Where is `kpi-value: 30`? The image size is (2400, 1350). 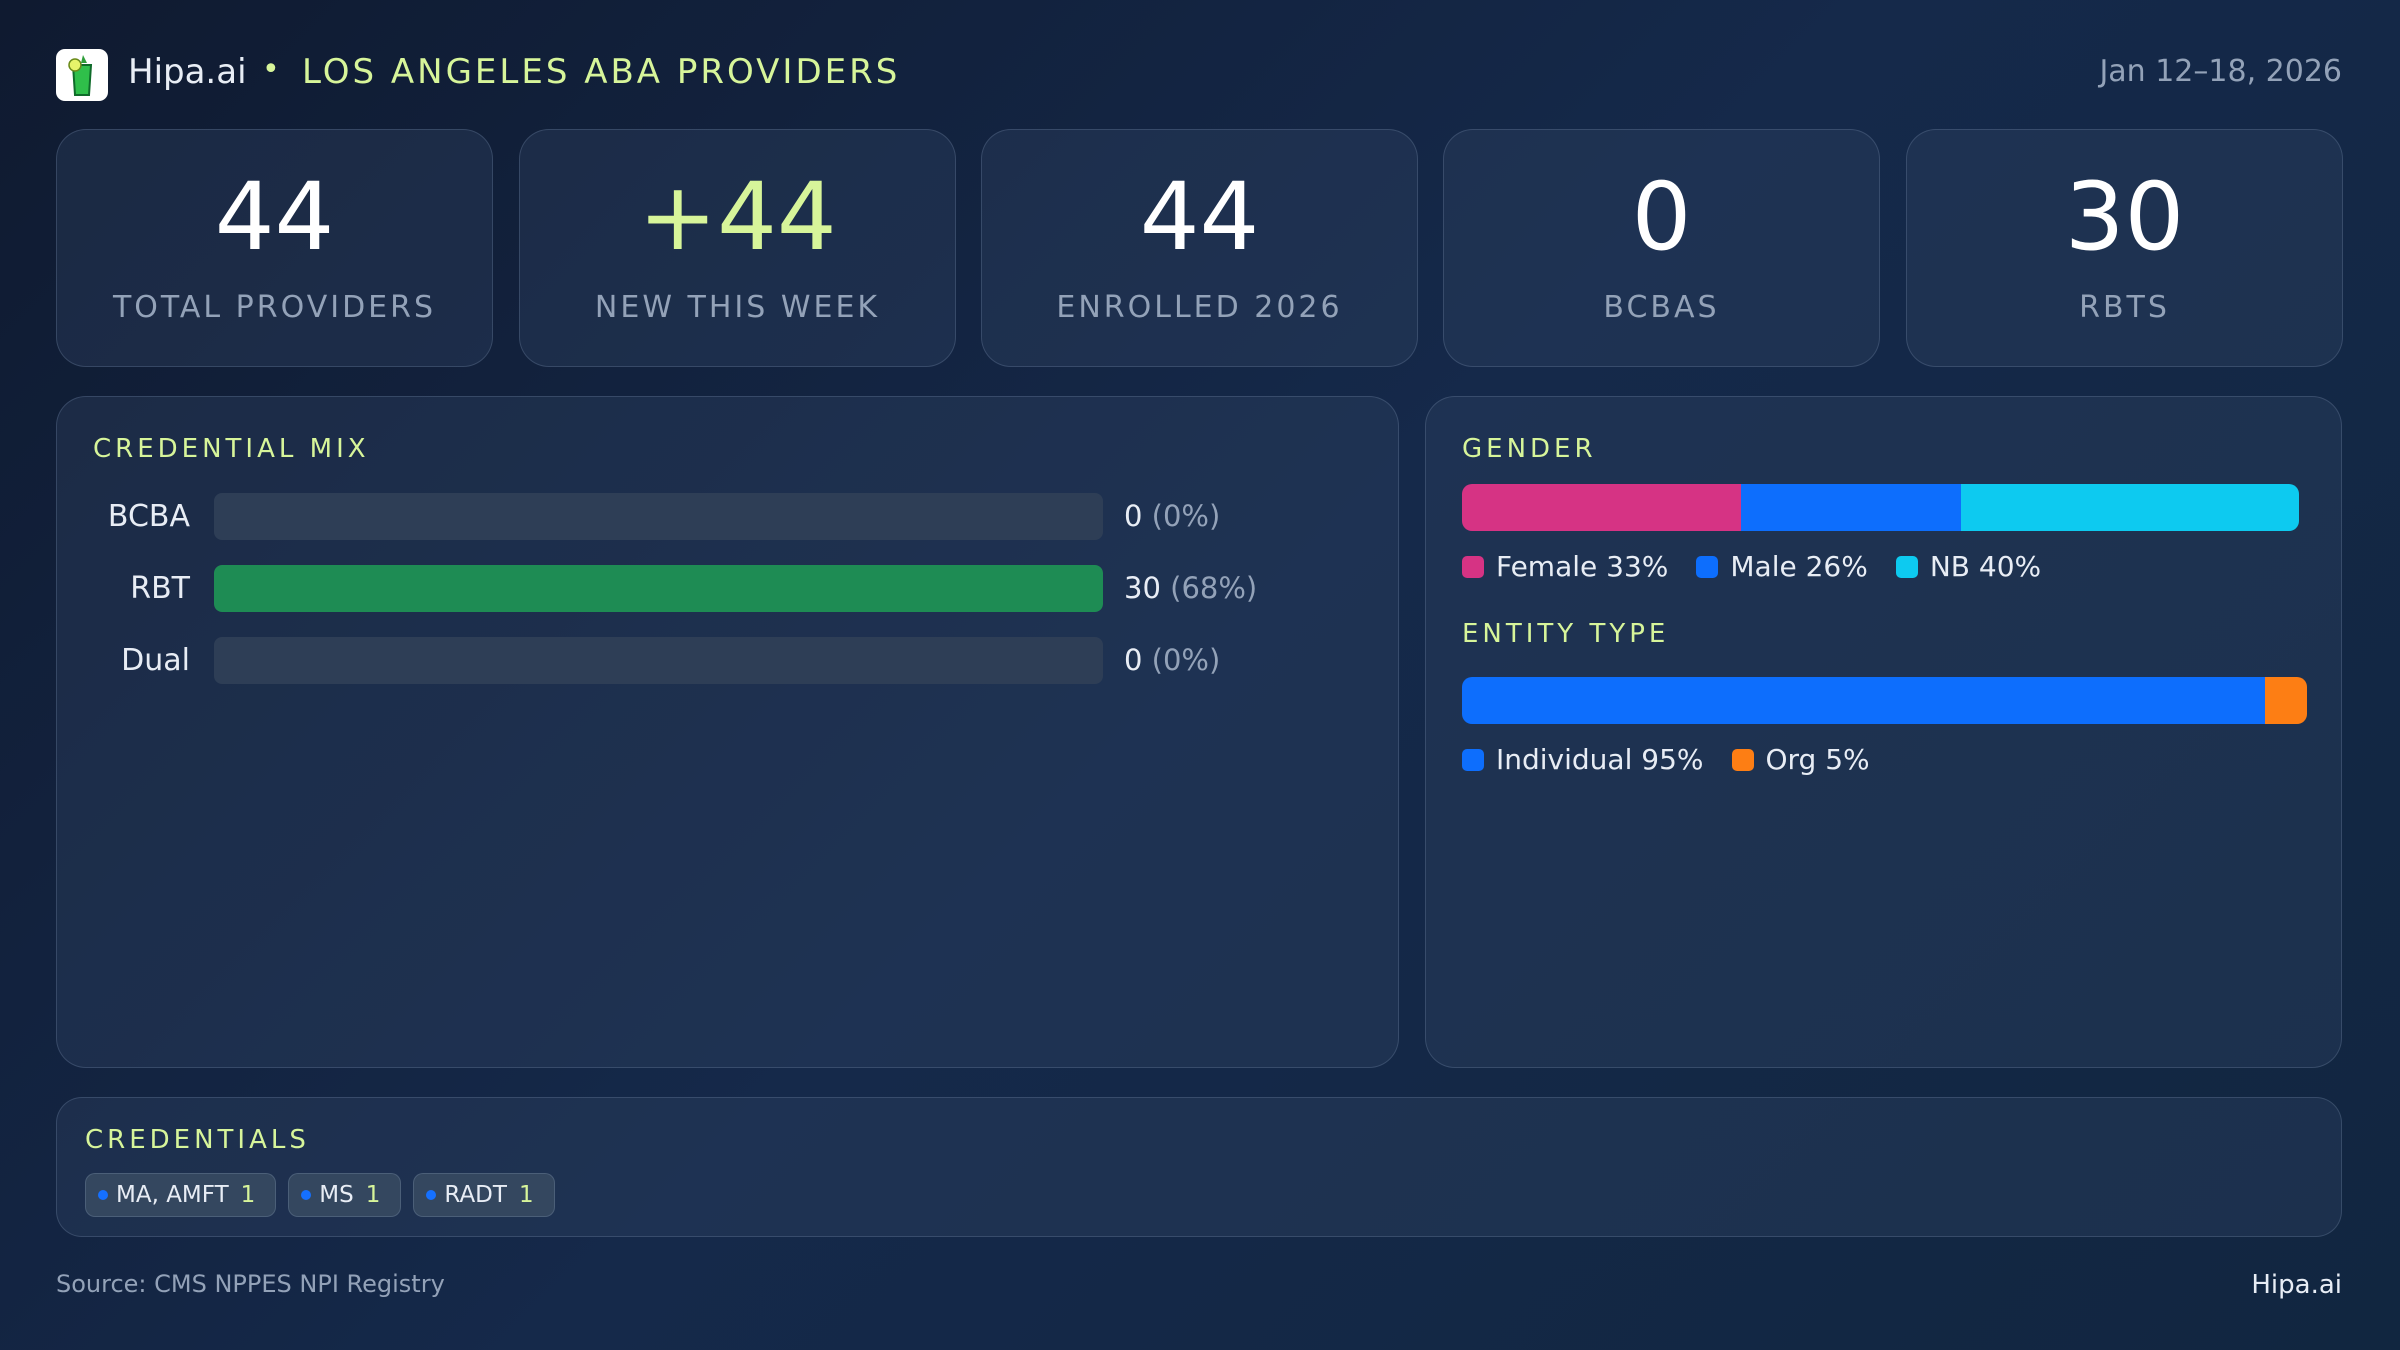
kpi-value: 30 is located at coordinates (2124, 217).